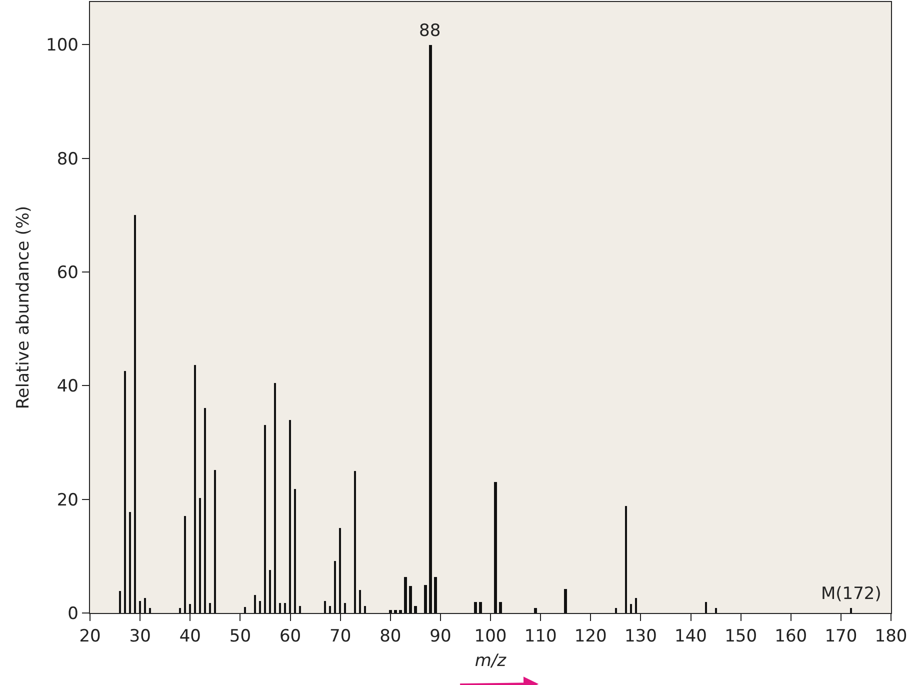 The image size is (911, 685). Describe the element at coordinates (590, 636) in the screenshot. I see `x-tick-label: 120` at that location.